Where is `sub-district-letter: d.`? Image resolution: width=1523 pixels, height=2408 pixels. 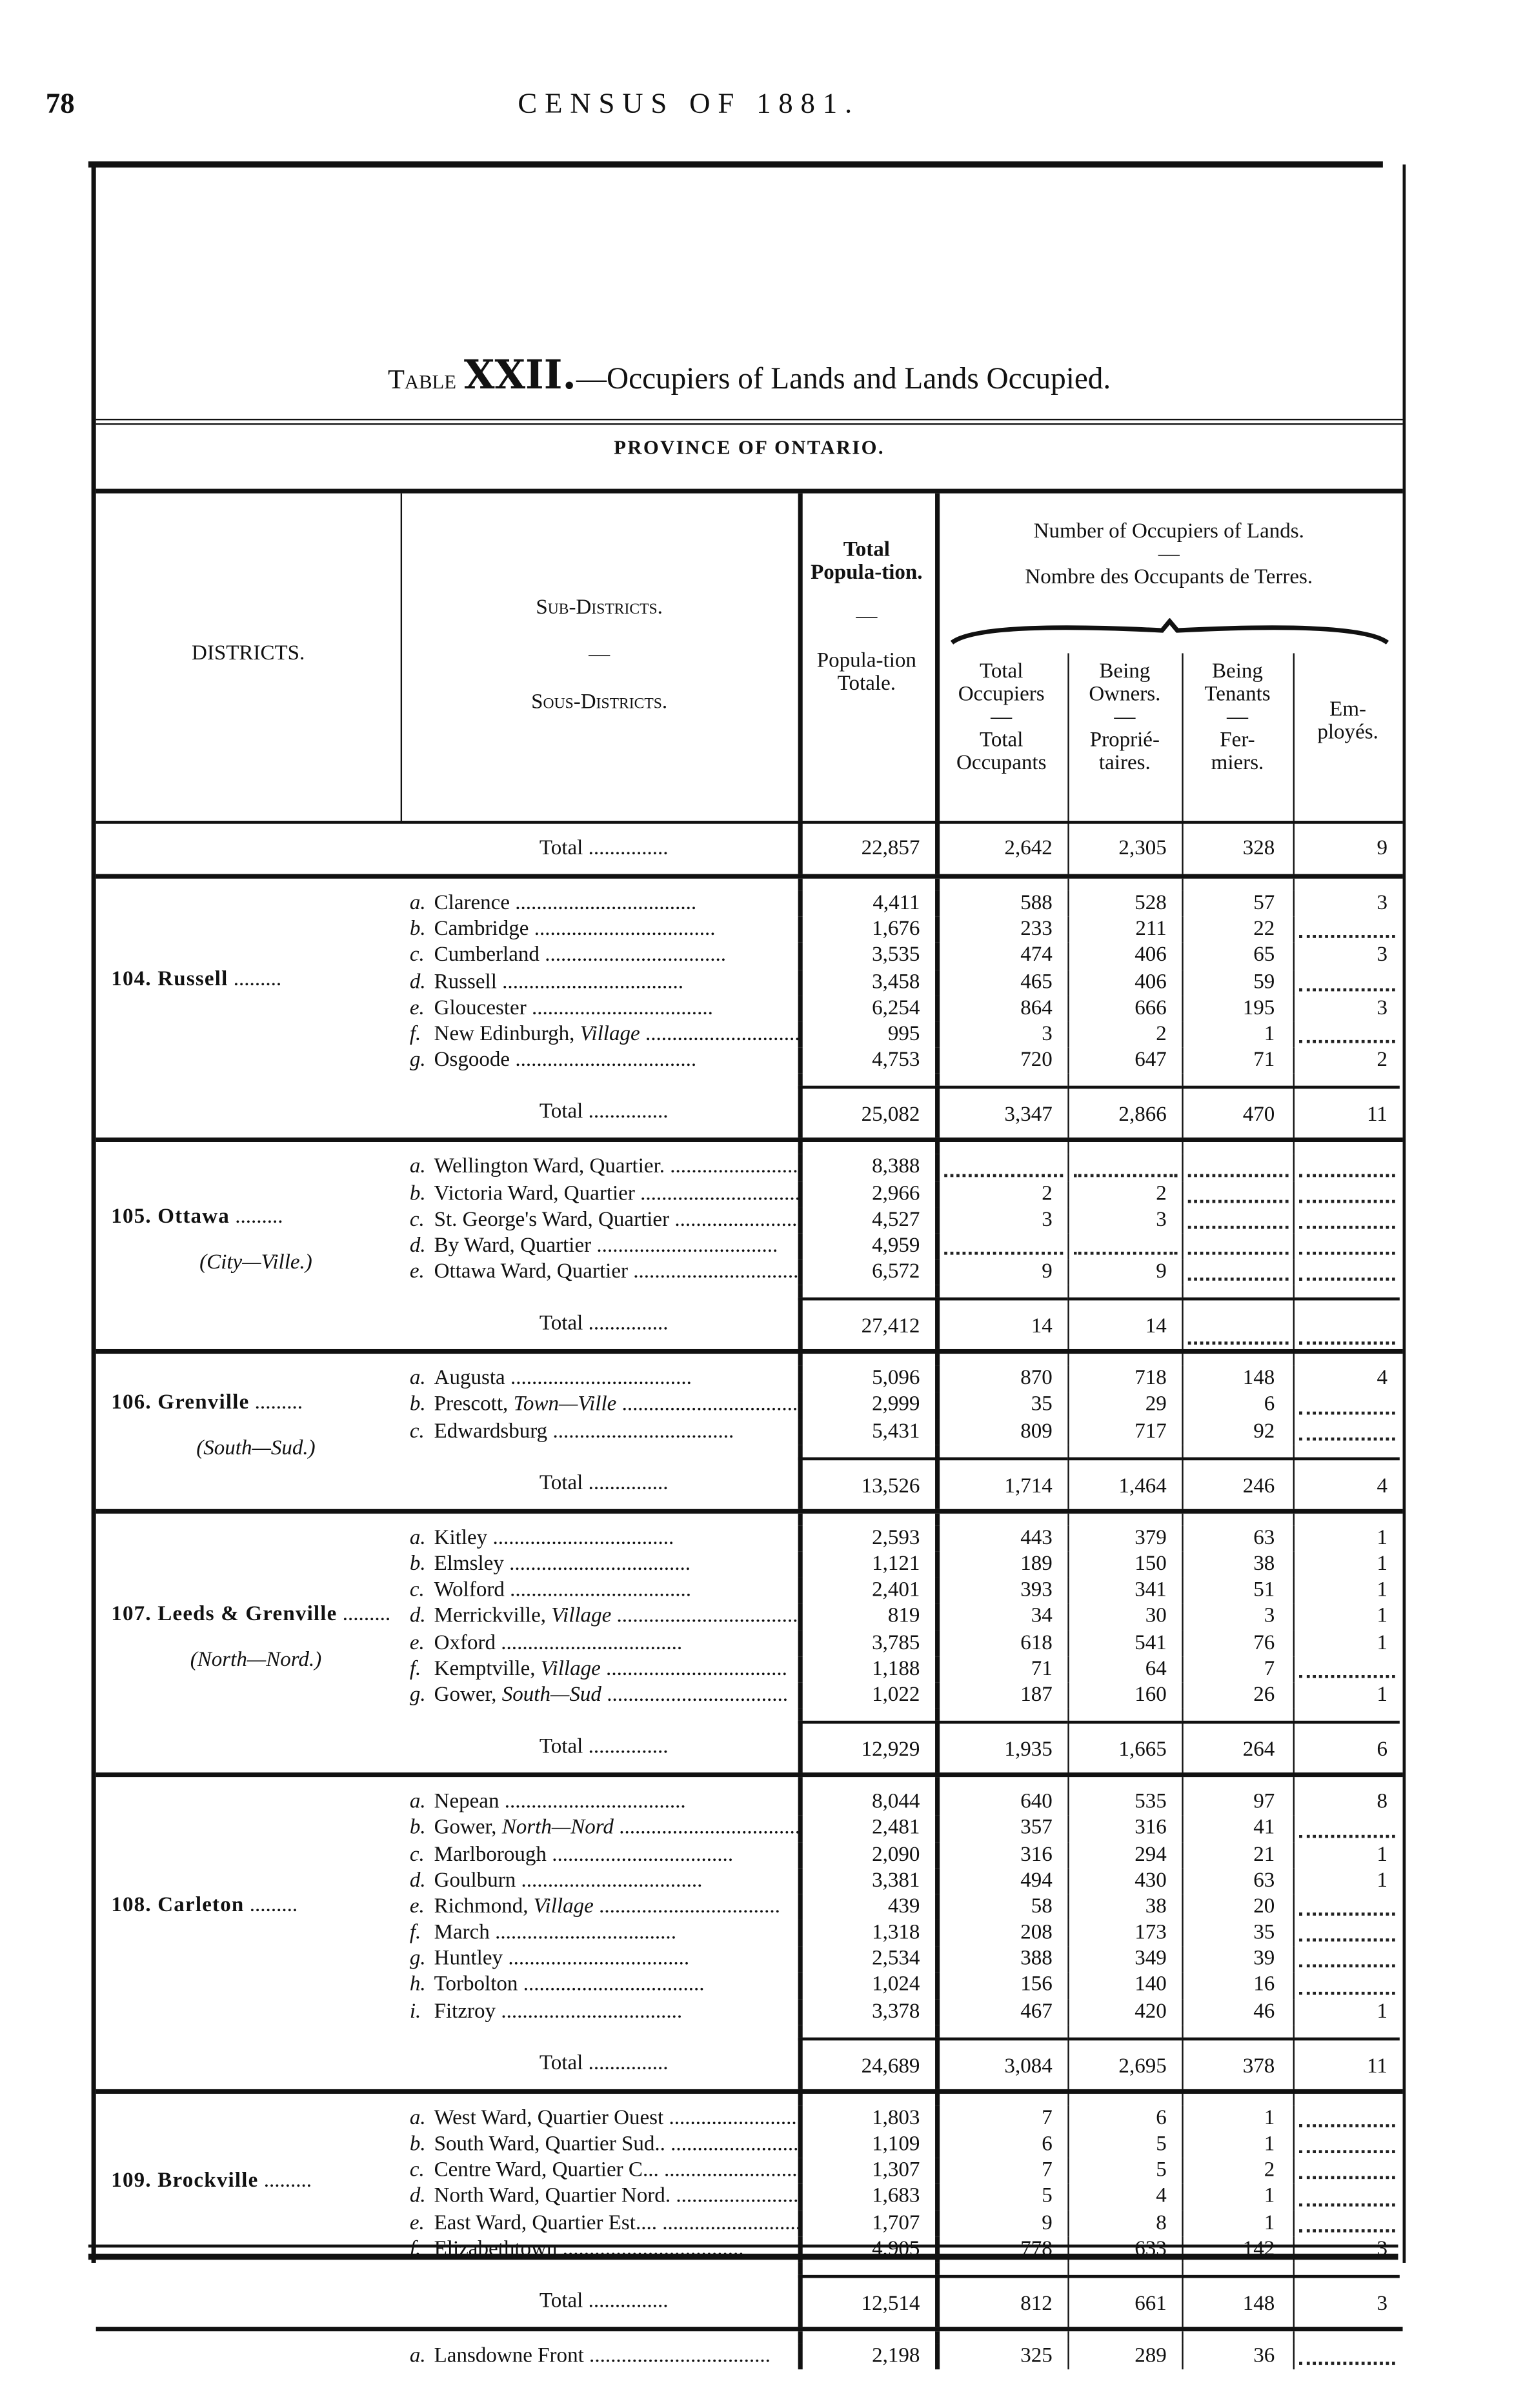 sub-district-letter: d. is located at coordinates (417, 982).